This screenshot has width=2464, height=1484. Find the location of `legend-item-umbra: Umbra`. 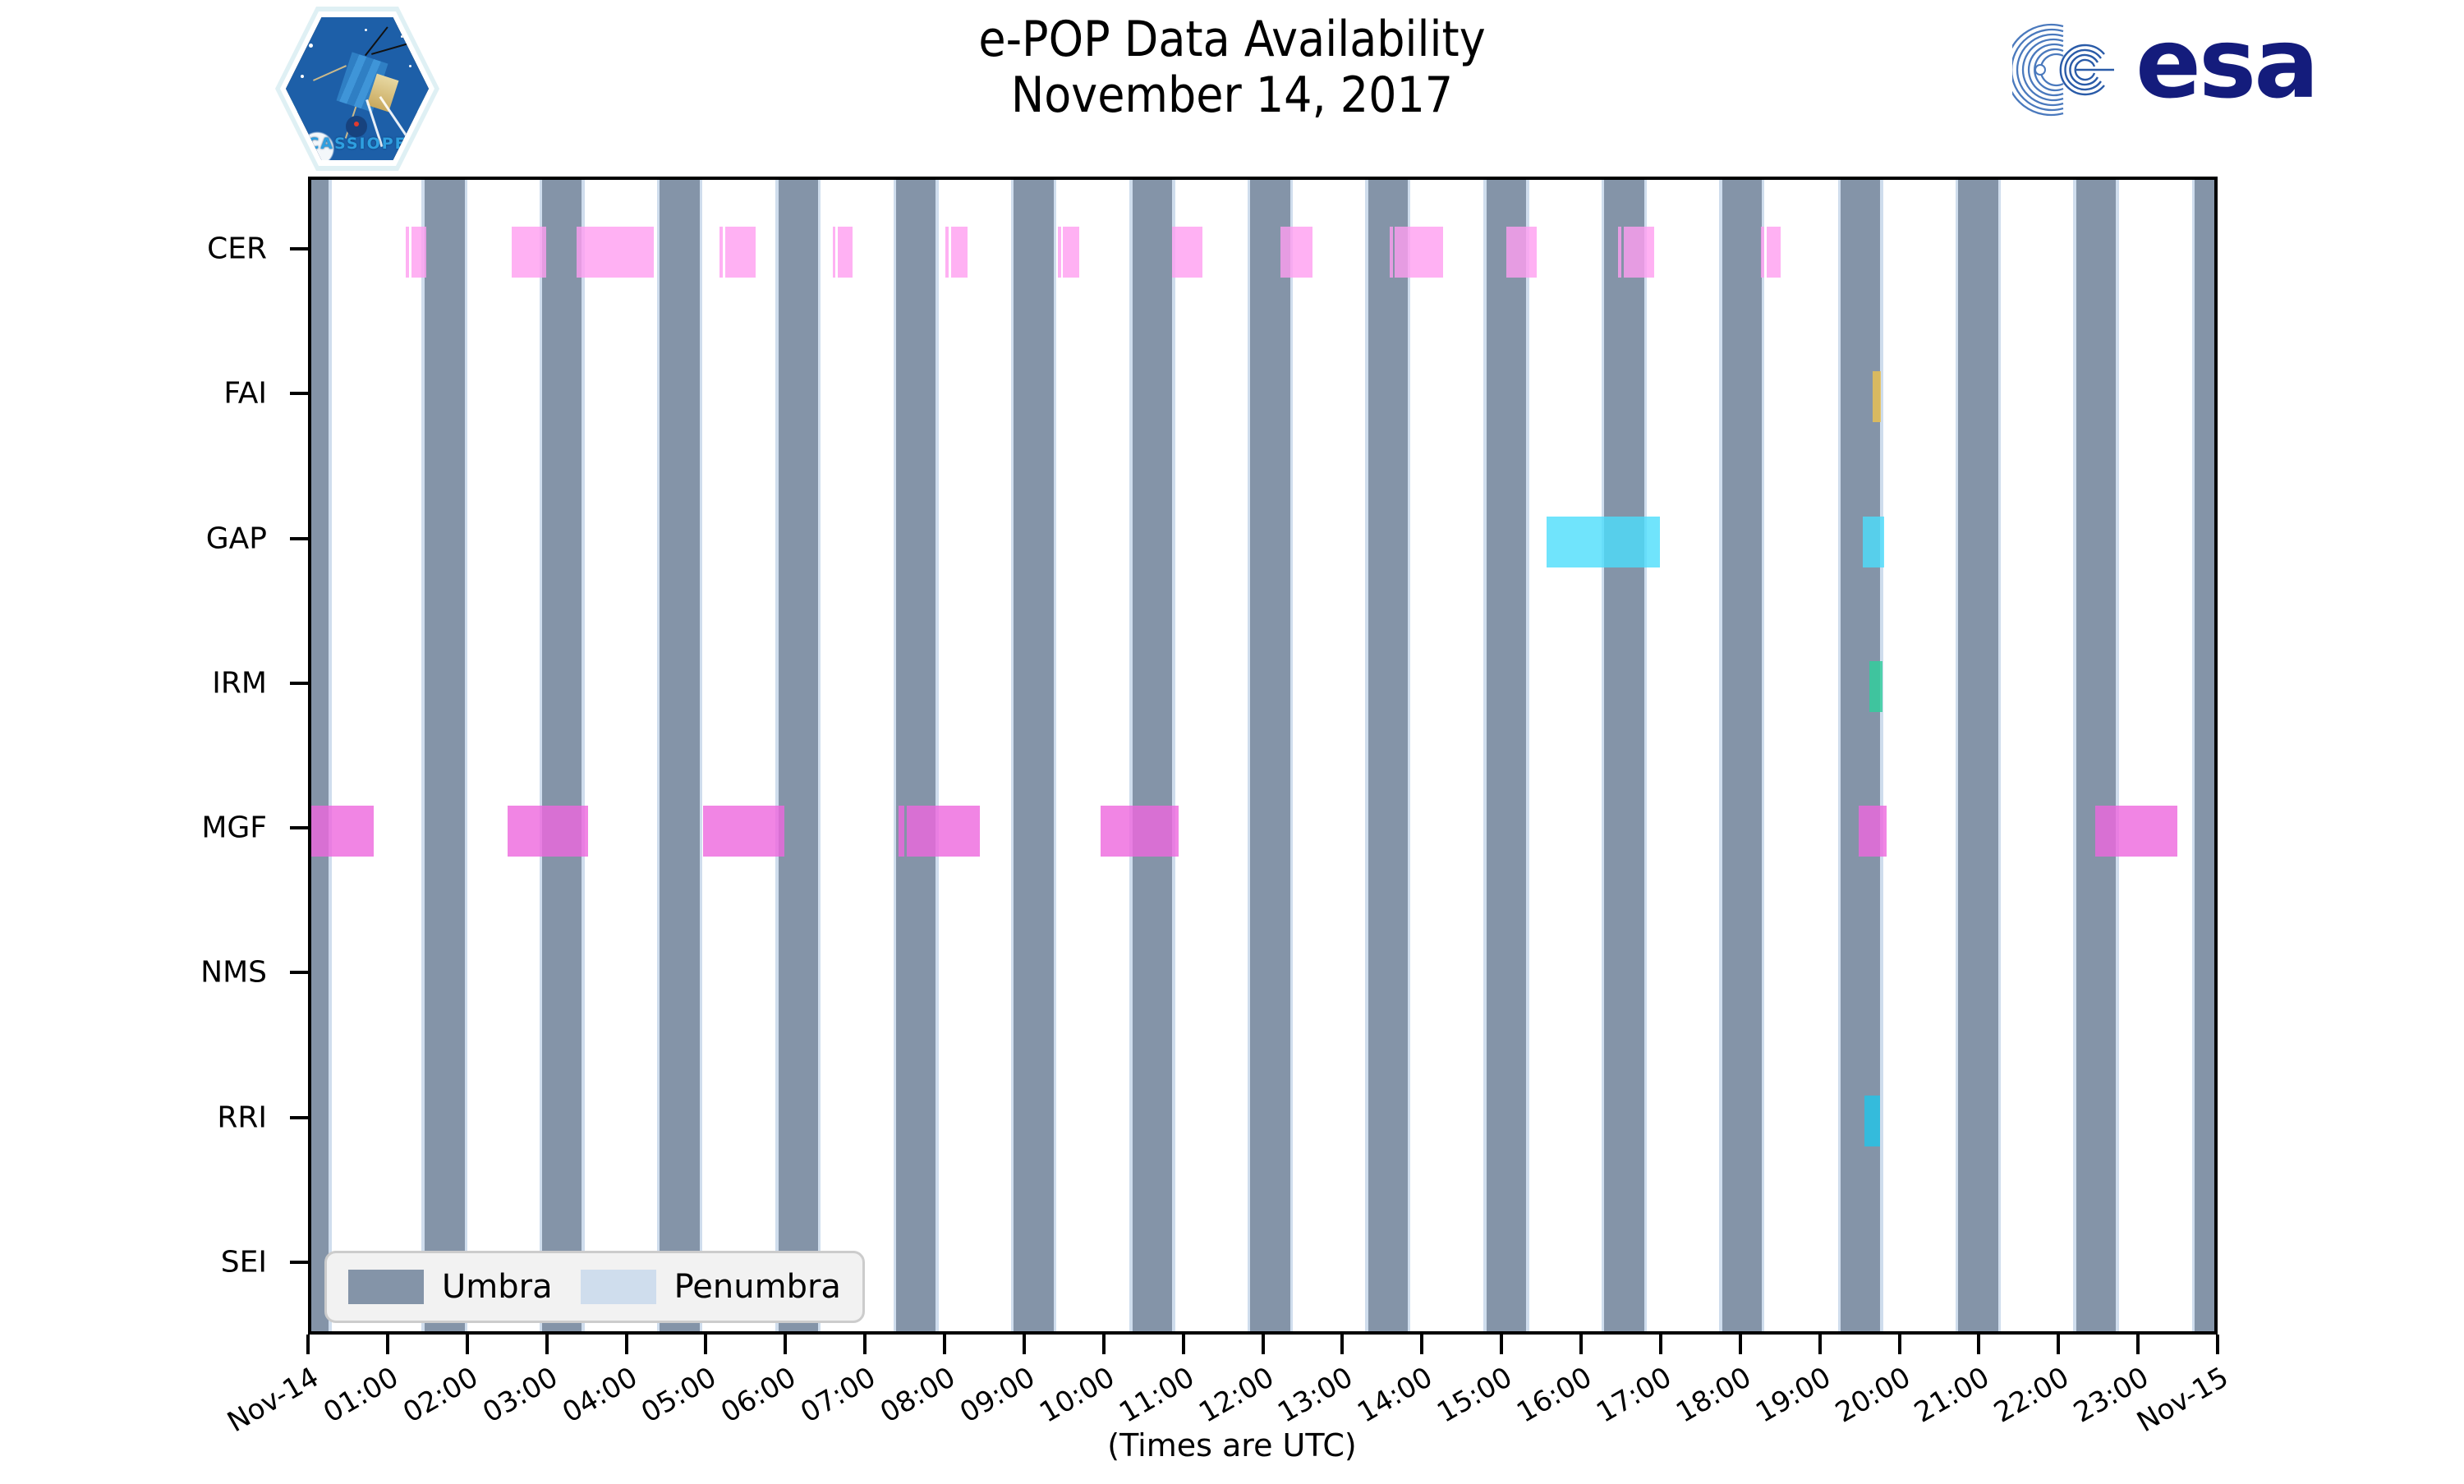

legend-item-umbra: Umbra is located at coordinates (450, 1287).